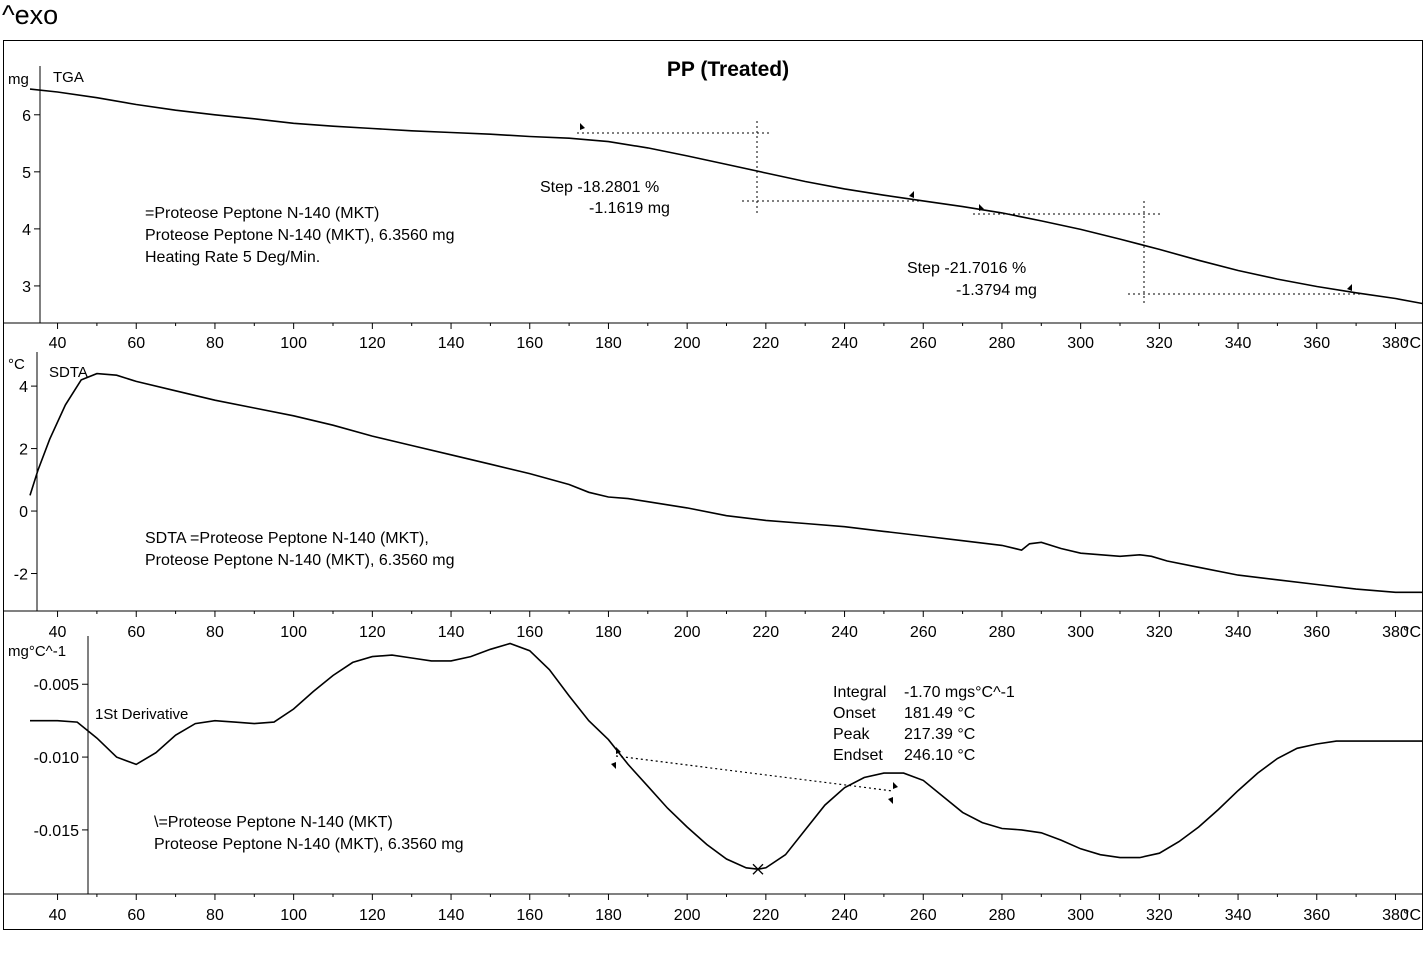 The image size is (1428, 972). What do you see at coordinates (939, 734) in the screenshot?
I see `integral-row-value: 217.39 °C` at bounding box center [939, 734].